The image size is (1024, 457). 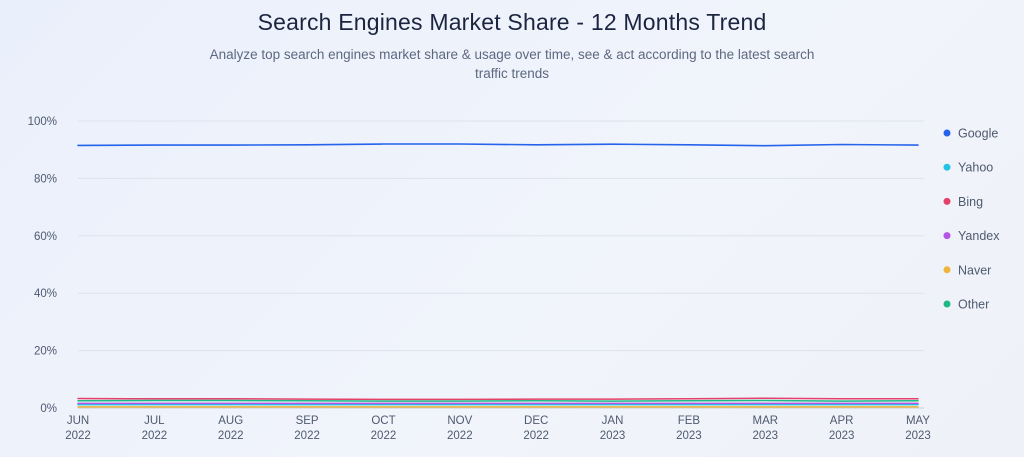 I want to click on y-tick-label: 40%, so click(x=45, y=294).